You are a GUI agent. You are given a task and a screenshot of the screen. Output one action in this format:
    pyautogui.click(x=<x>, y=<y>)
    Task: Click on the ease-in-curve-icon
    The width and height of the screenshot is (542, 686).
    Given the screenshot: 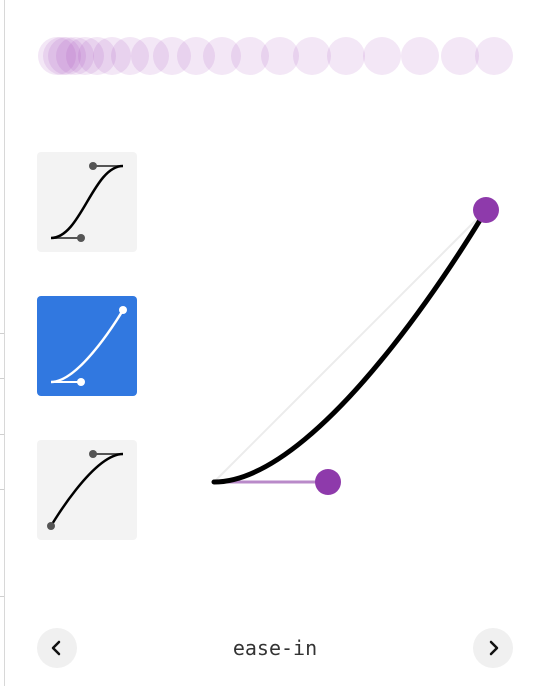 What is the action you would take?
    pyautogui.click(x=88, y=346)
    